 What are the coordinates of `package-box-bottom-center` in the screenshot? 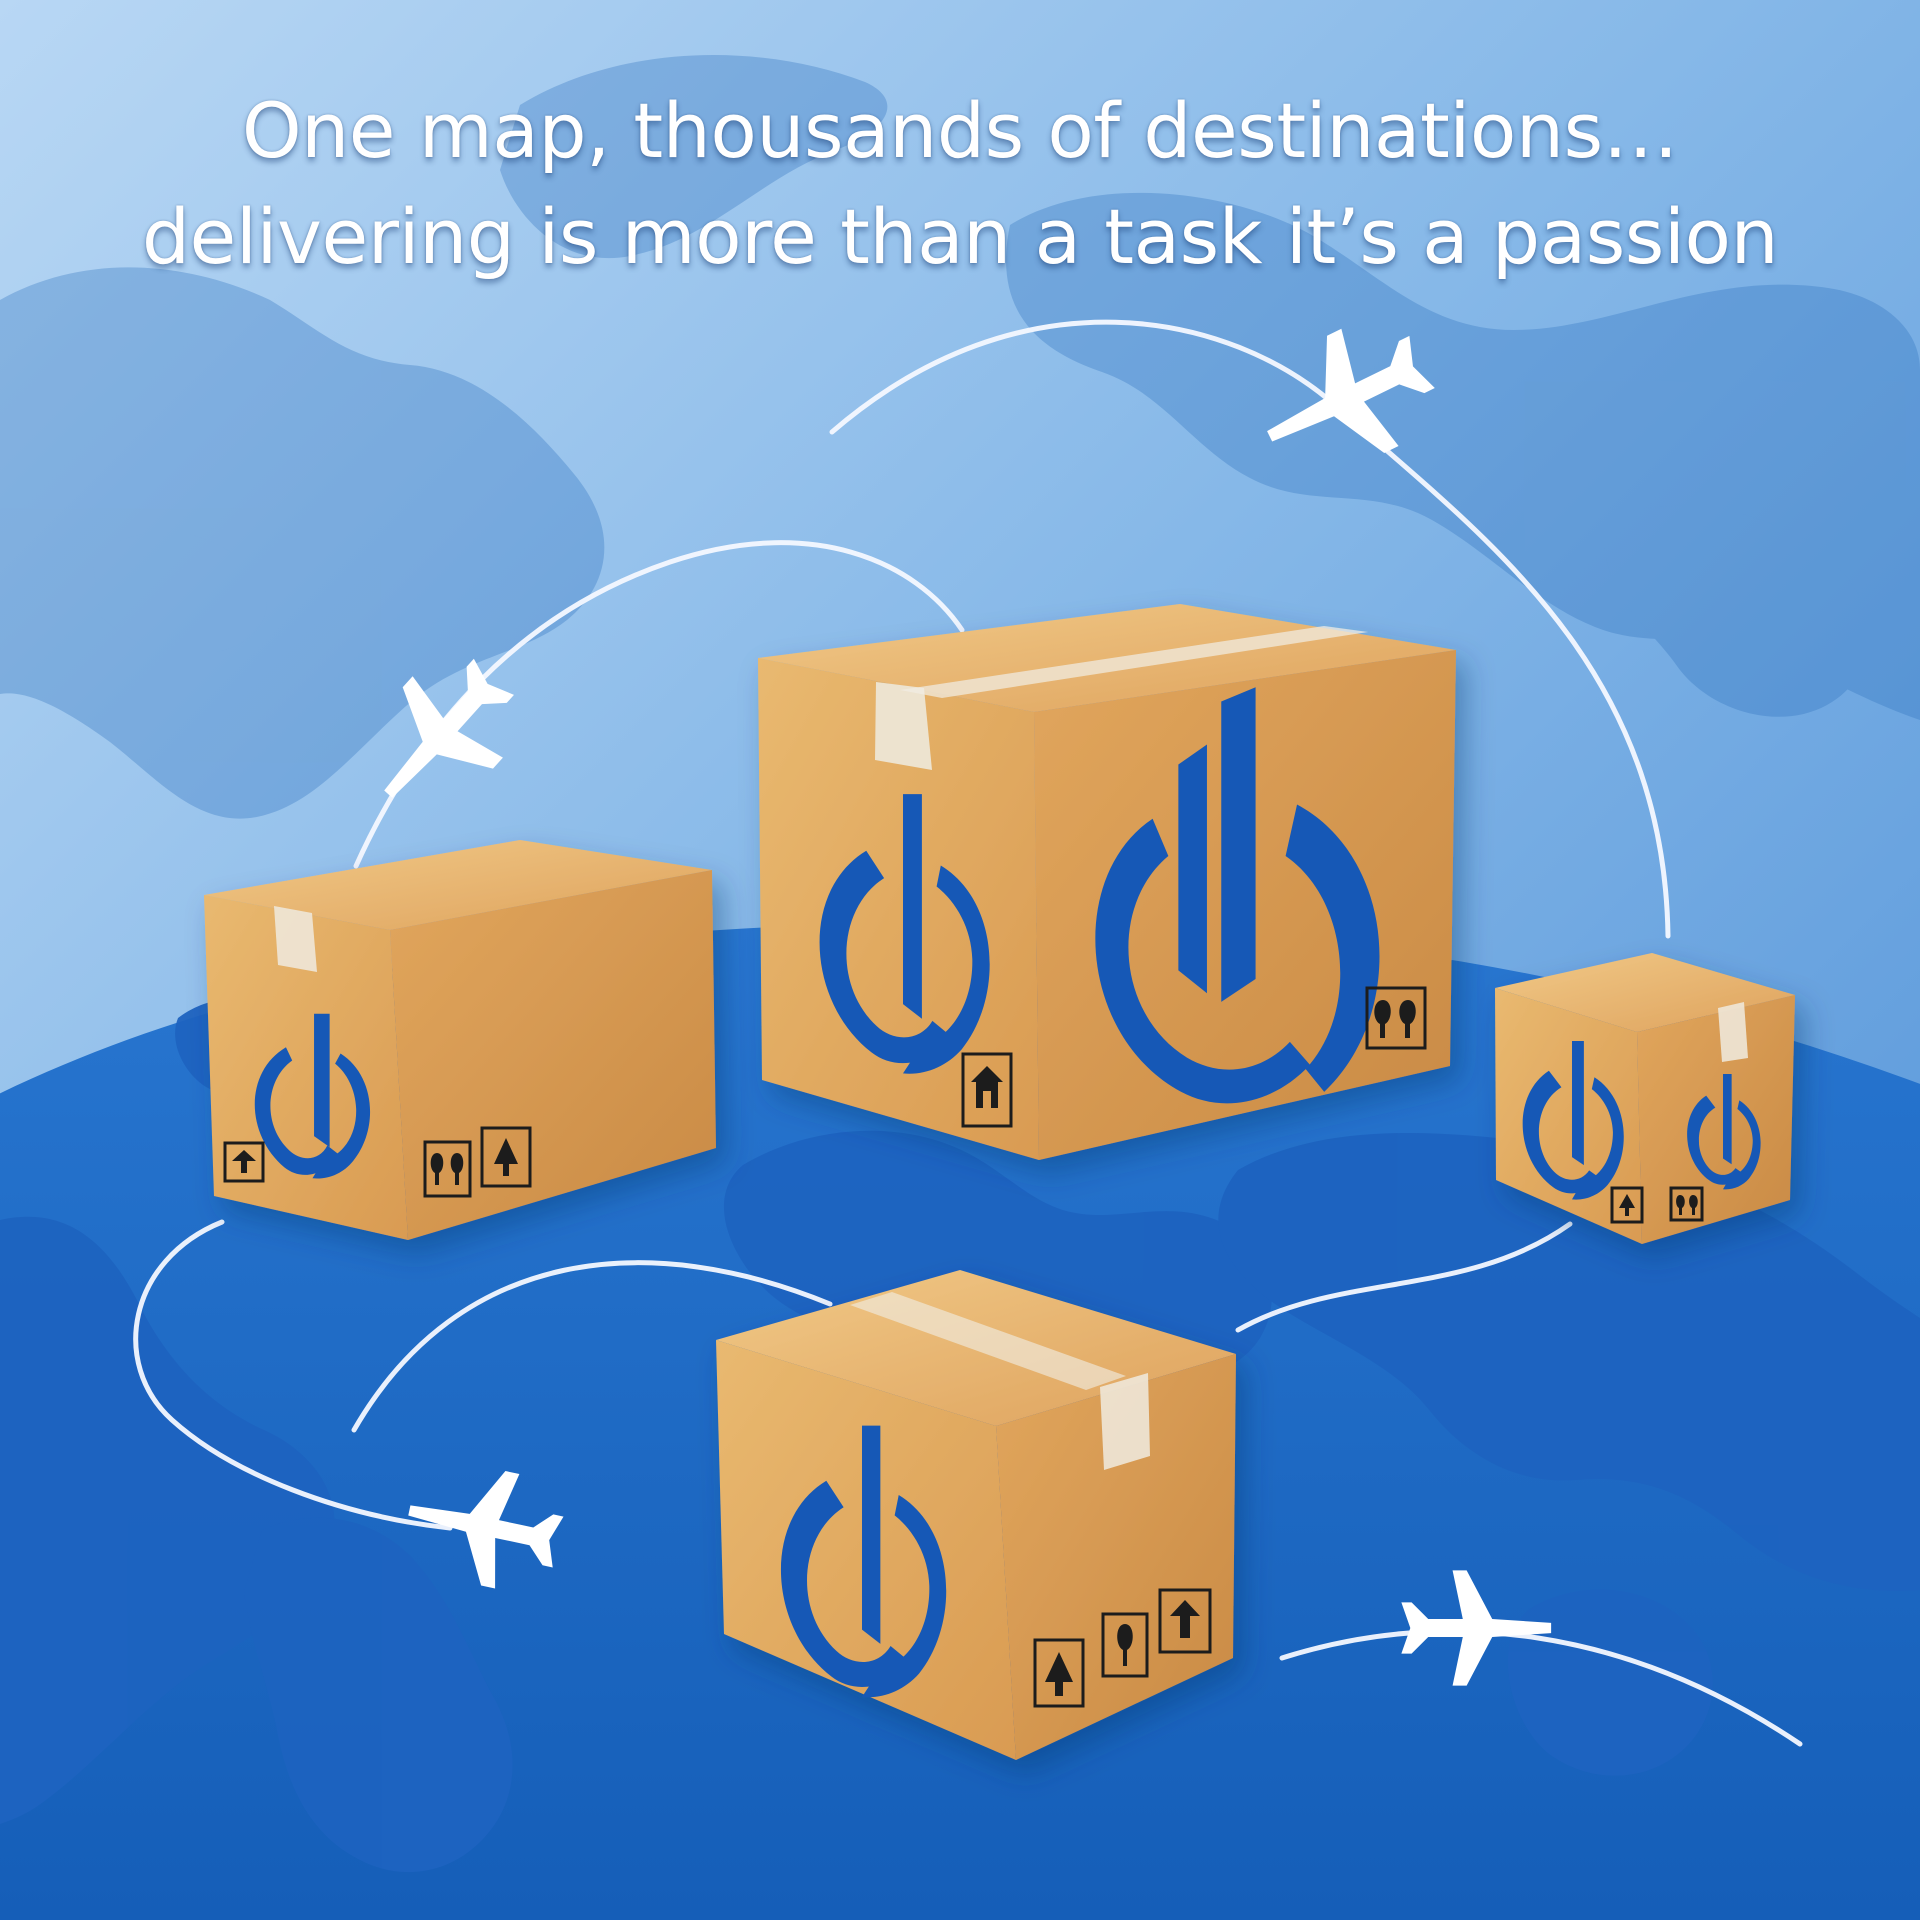 It's located at (976, 1515).